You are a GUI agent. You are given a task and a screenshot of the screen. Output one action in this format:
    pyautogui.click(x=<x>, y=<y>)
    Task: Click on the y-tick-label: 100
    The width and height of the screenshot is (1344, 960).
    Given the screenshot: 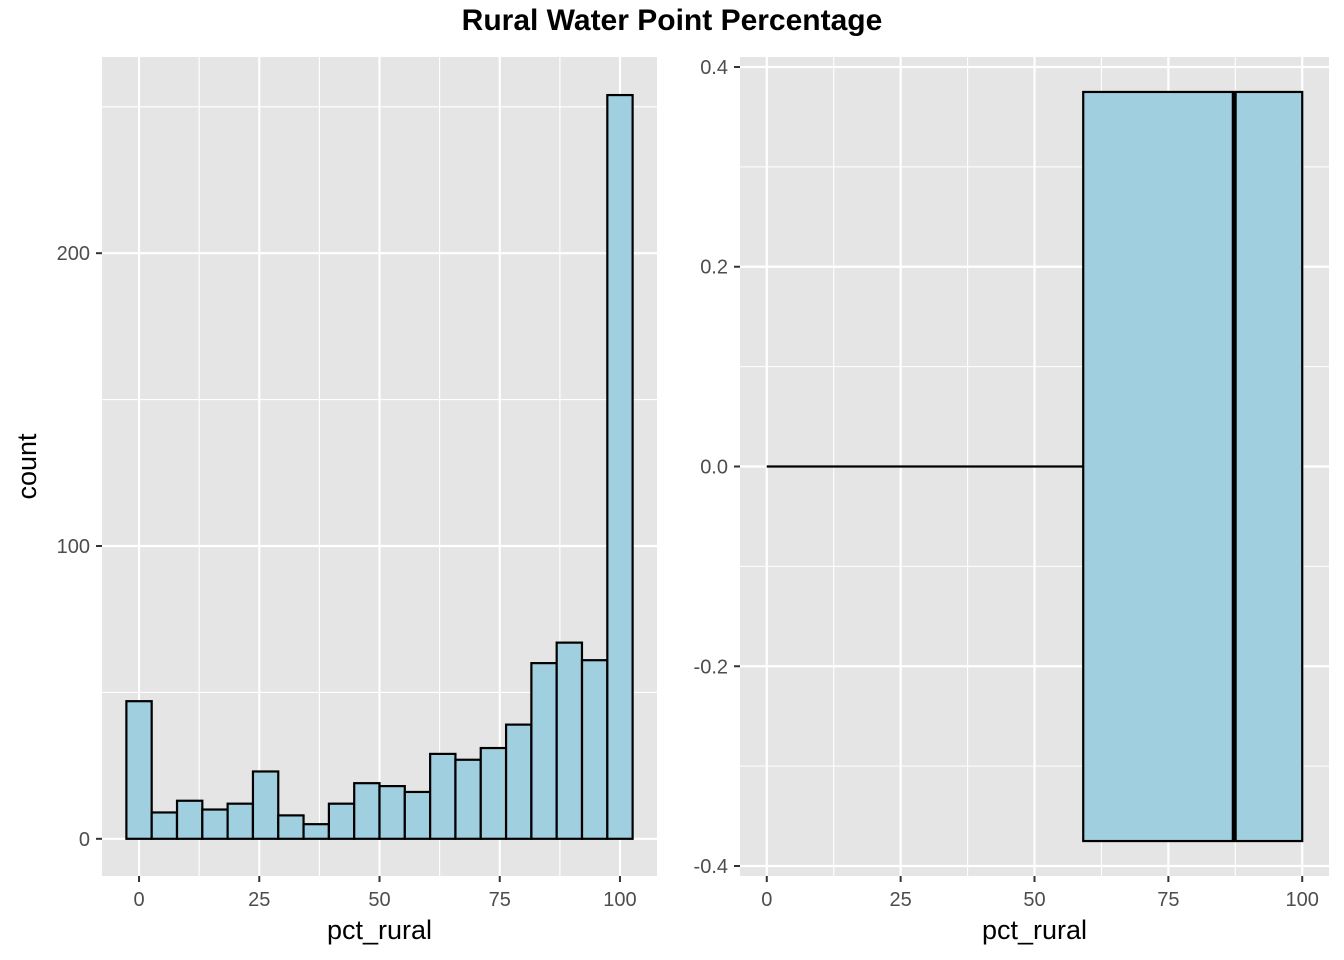 What is the action you would take?
    pyautogui.click(x=73, y=547)
    